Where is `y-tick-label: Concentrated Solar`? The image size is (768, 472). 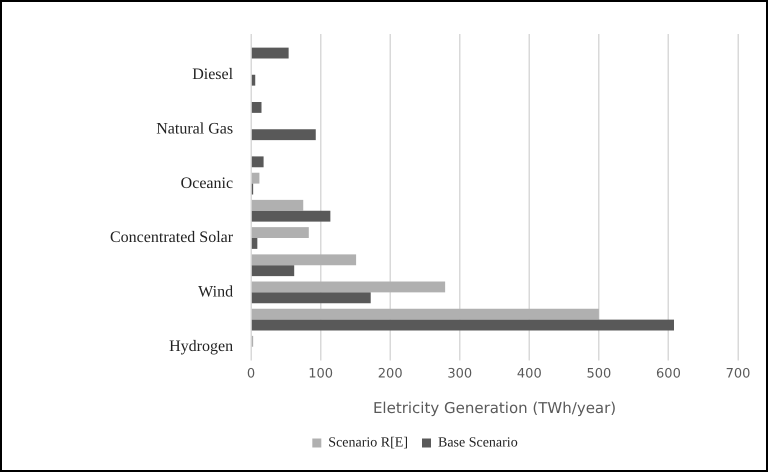 y-tick-label: Concentrated Solar is located at coordinates (172, 237).